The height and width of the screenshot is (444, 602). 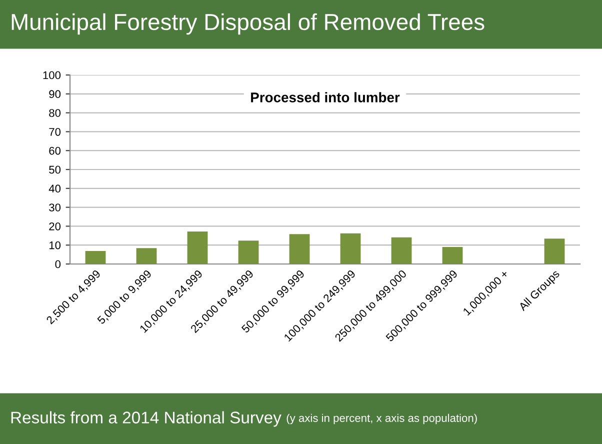 I want to click on y-tick-label: 100, so click(x=52, y=75).